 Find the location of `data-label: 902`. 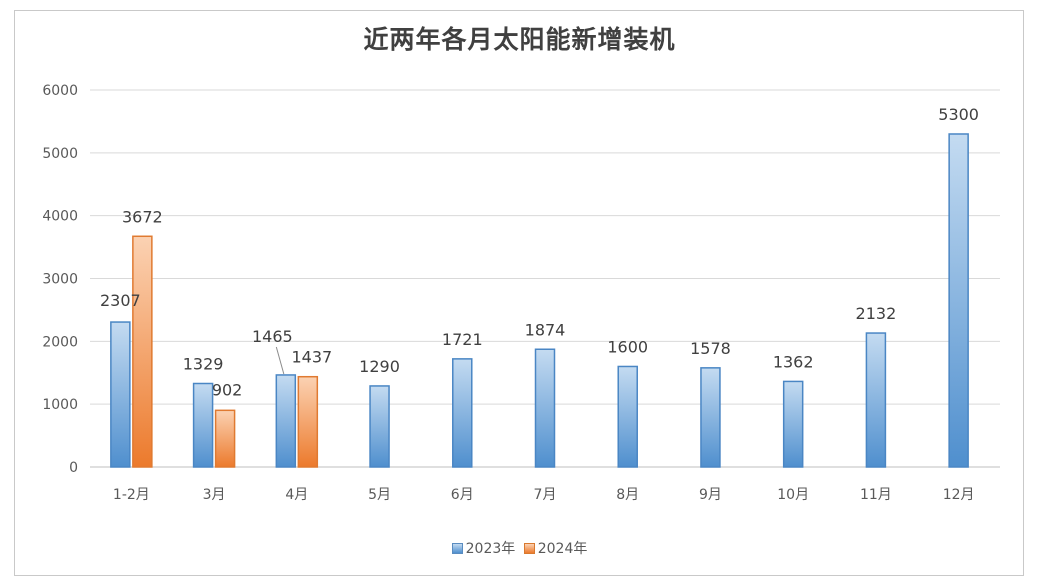

data-label: 902 is located at coordinates (227, 389).